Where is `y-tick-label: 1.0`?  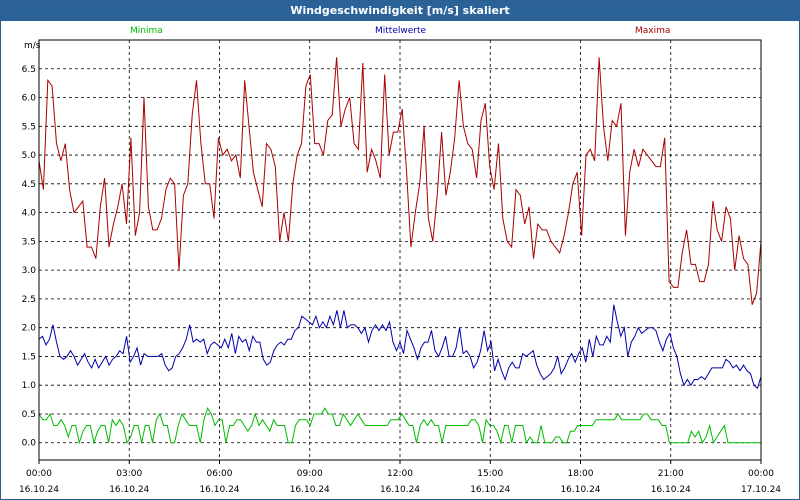
y-tick-label: 1.0 is located at coordinates (29, 386).